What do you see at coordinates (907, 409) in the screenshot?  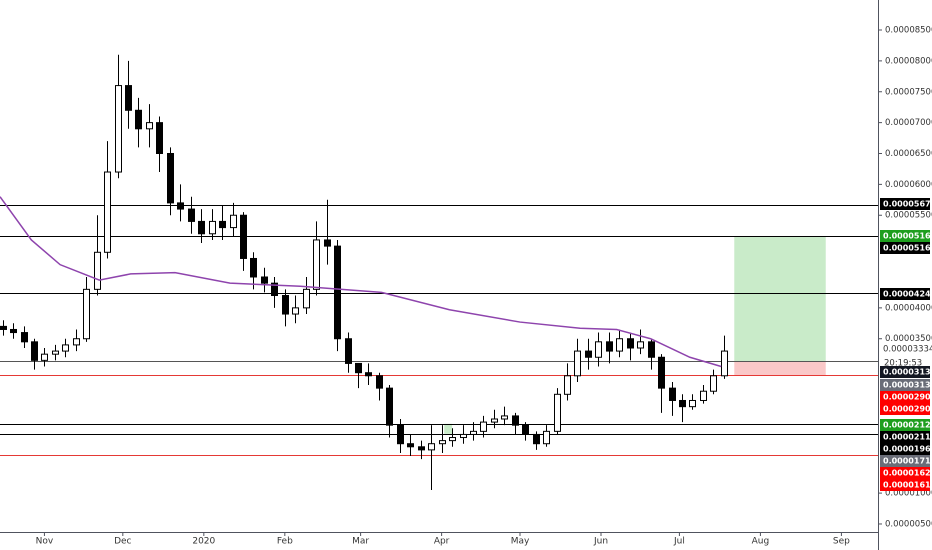 I see `price-label: 0.00002904` at bounding box center [907, 409].